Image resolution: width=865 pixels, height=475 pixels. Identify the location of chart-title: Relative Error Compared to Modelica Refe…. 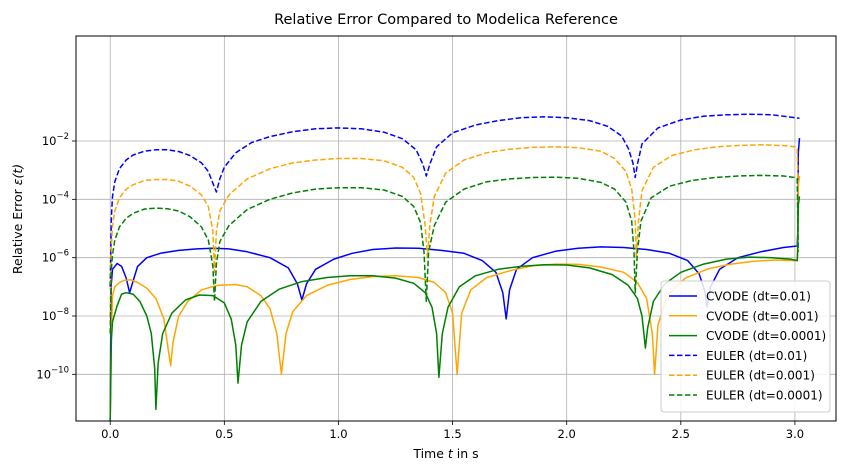
(446, 20).